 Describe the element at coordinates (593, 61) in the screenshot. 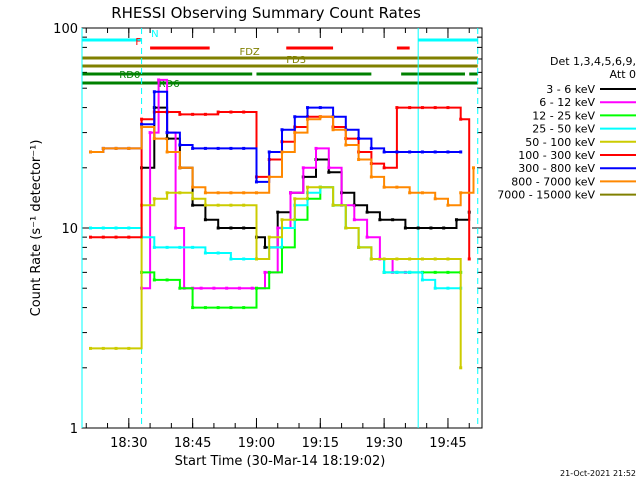

I see `legend-title-line-1: Det 1,3,4,5,6,9,` at that location.